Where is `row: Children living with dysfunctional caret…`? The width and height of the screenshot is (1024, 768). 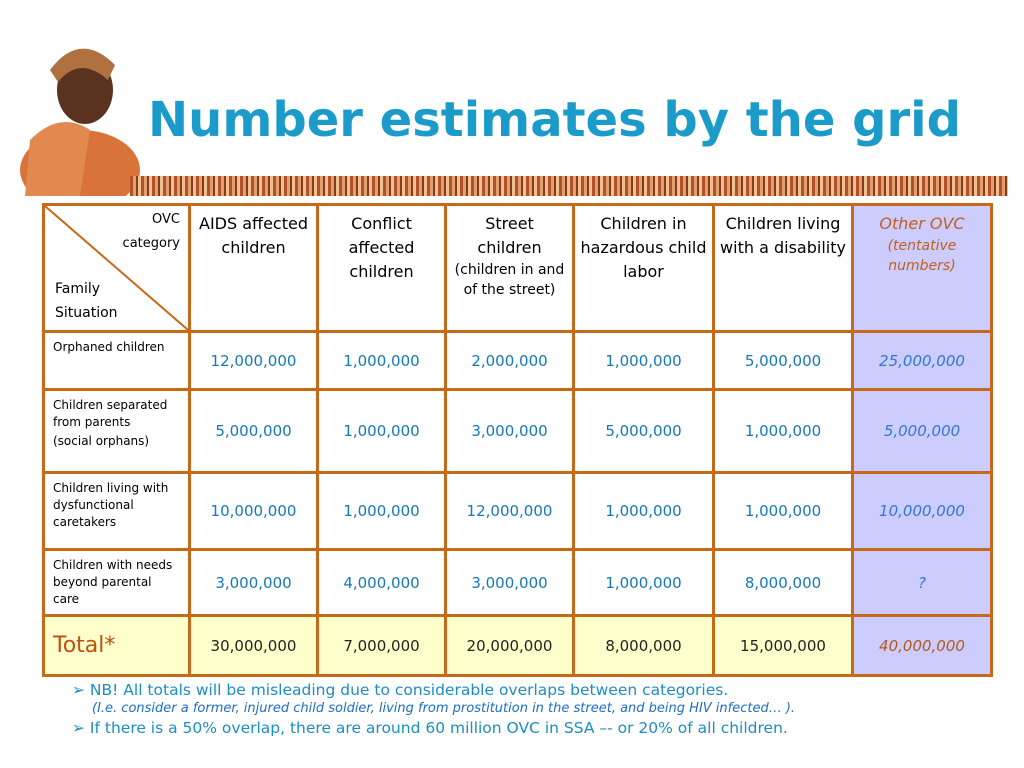
row: Children living with dysfunctional caret… is located at coordinates (517, 511).